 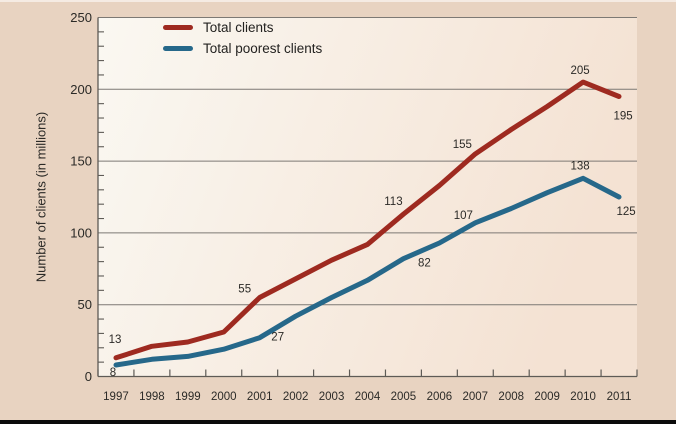 I want to click on legend: Total clients Total poorest clients, so click(x=243, y=37).